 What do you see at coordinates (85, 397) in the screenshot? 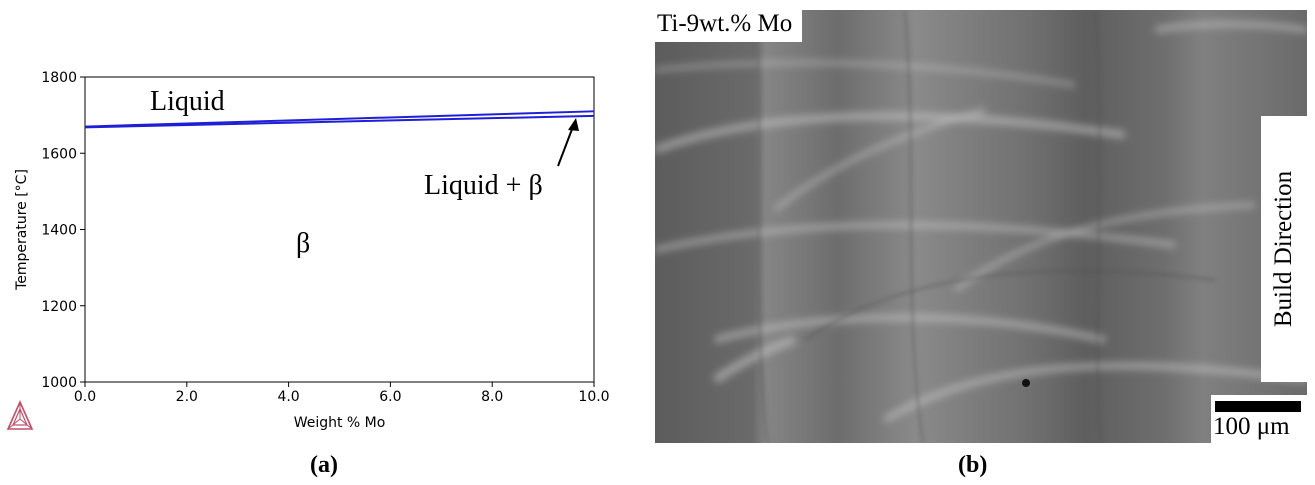
I see `x-tick-label: 0.0` at bounding box center [85, 397].